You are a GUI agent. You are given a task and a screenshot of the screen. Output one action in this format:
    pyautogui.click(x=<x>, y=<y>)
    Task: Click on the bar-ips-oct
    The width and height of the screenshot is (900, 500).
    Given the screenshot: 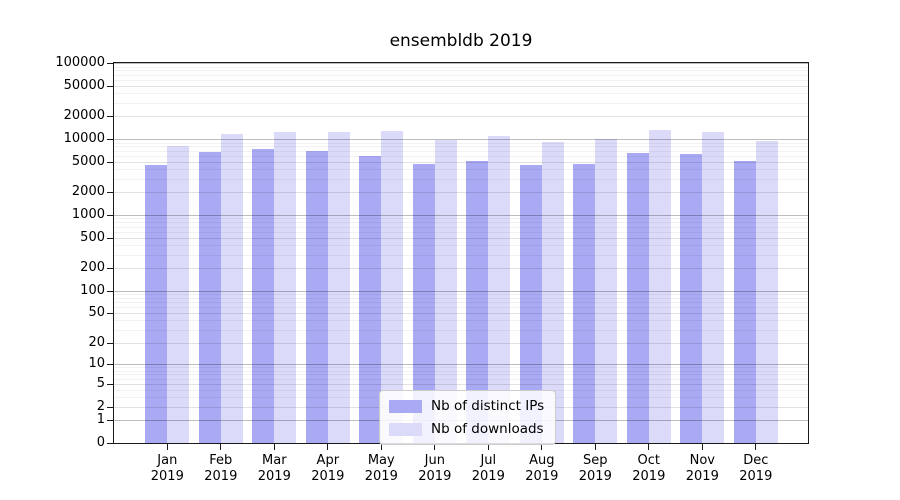 What is the action you would take?
    pyautogui.click(x=637, y=298)
    